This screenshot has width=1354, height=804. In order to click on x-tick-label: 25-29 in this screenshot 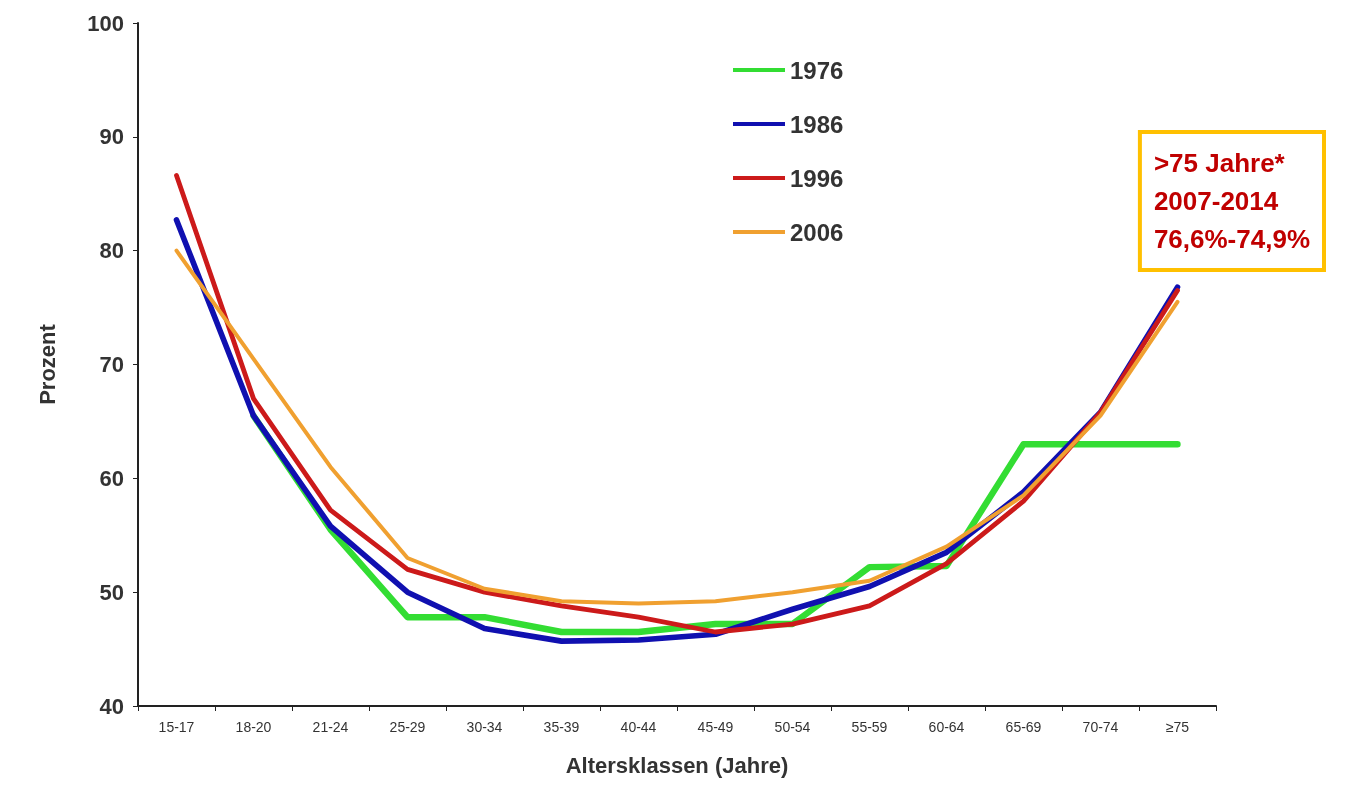, I will do `click(407, 727)`.